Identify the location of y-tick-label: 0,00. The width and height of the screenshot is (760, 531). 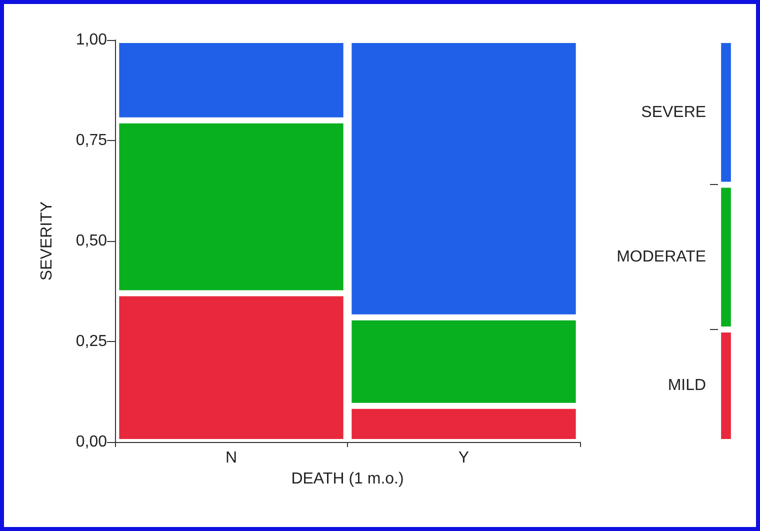
(92, 442).